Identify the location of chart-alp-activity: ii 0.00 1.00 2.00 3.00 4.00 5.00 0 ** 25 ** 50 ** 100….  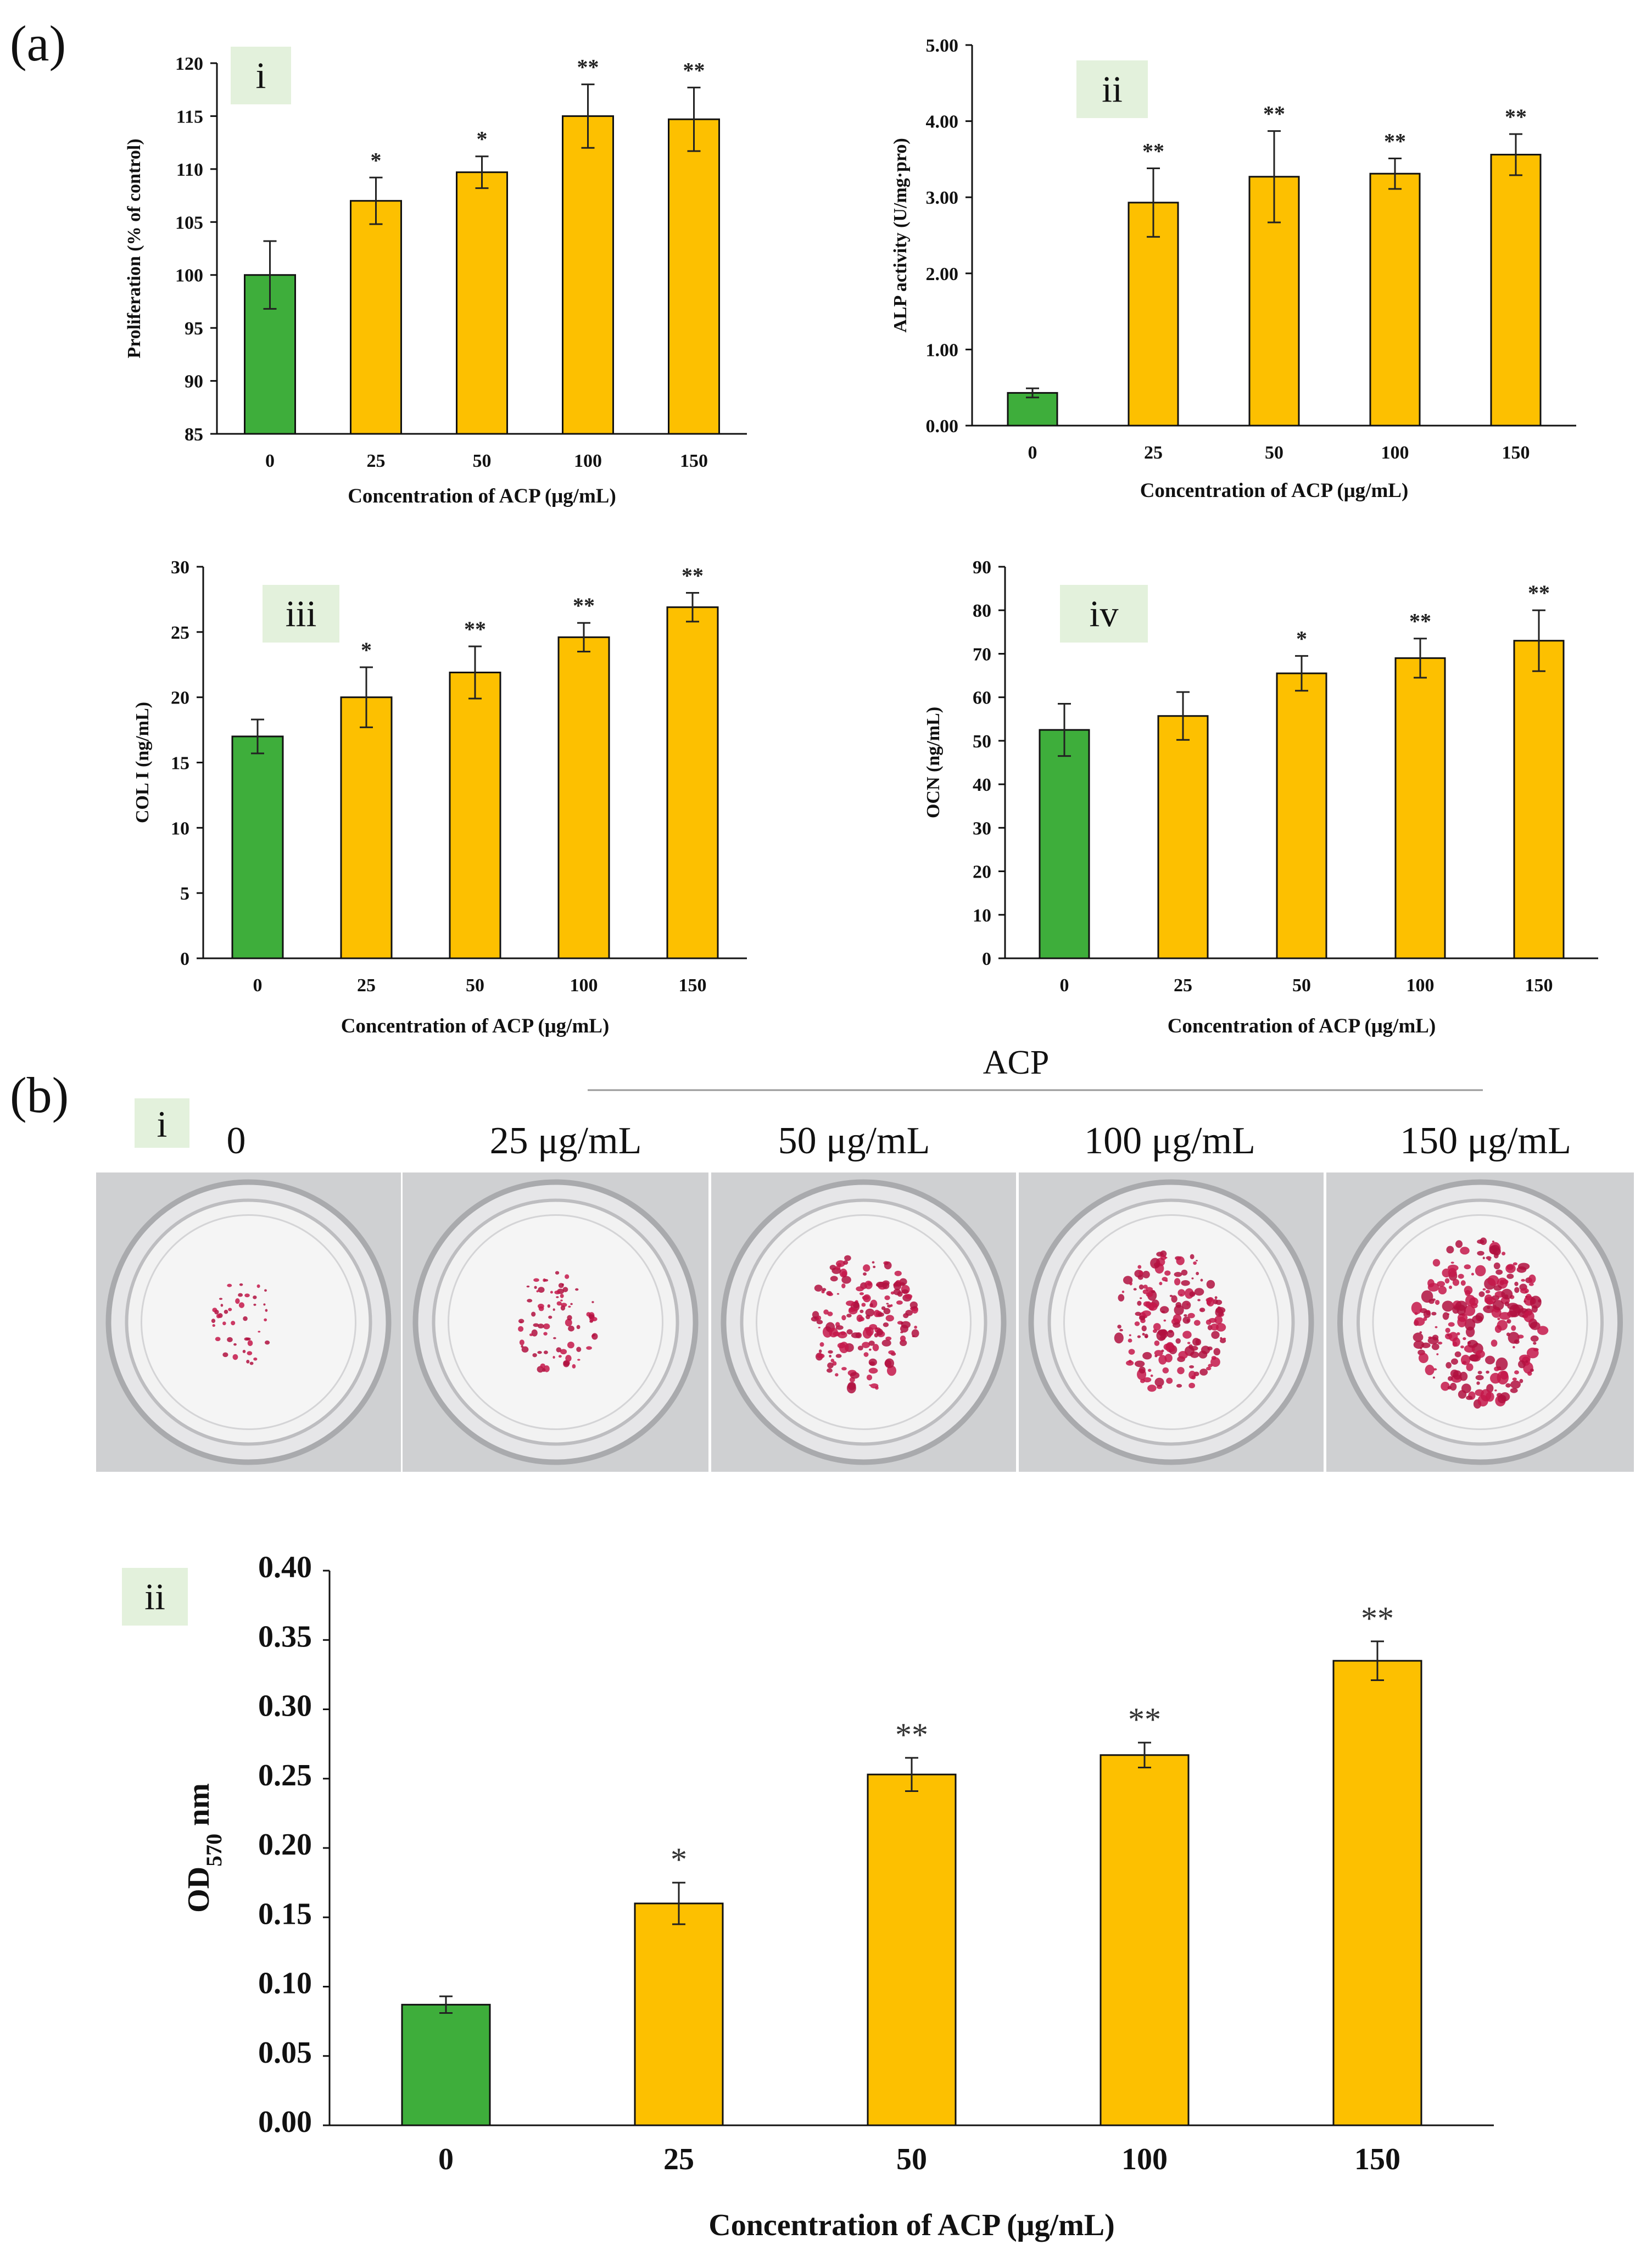
(1233, 269).